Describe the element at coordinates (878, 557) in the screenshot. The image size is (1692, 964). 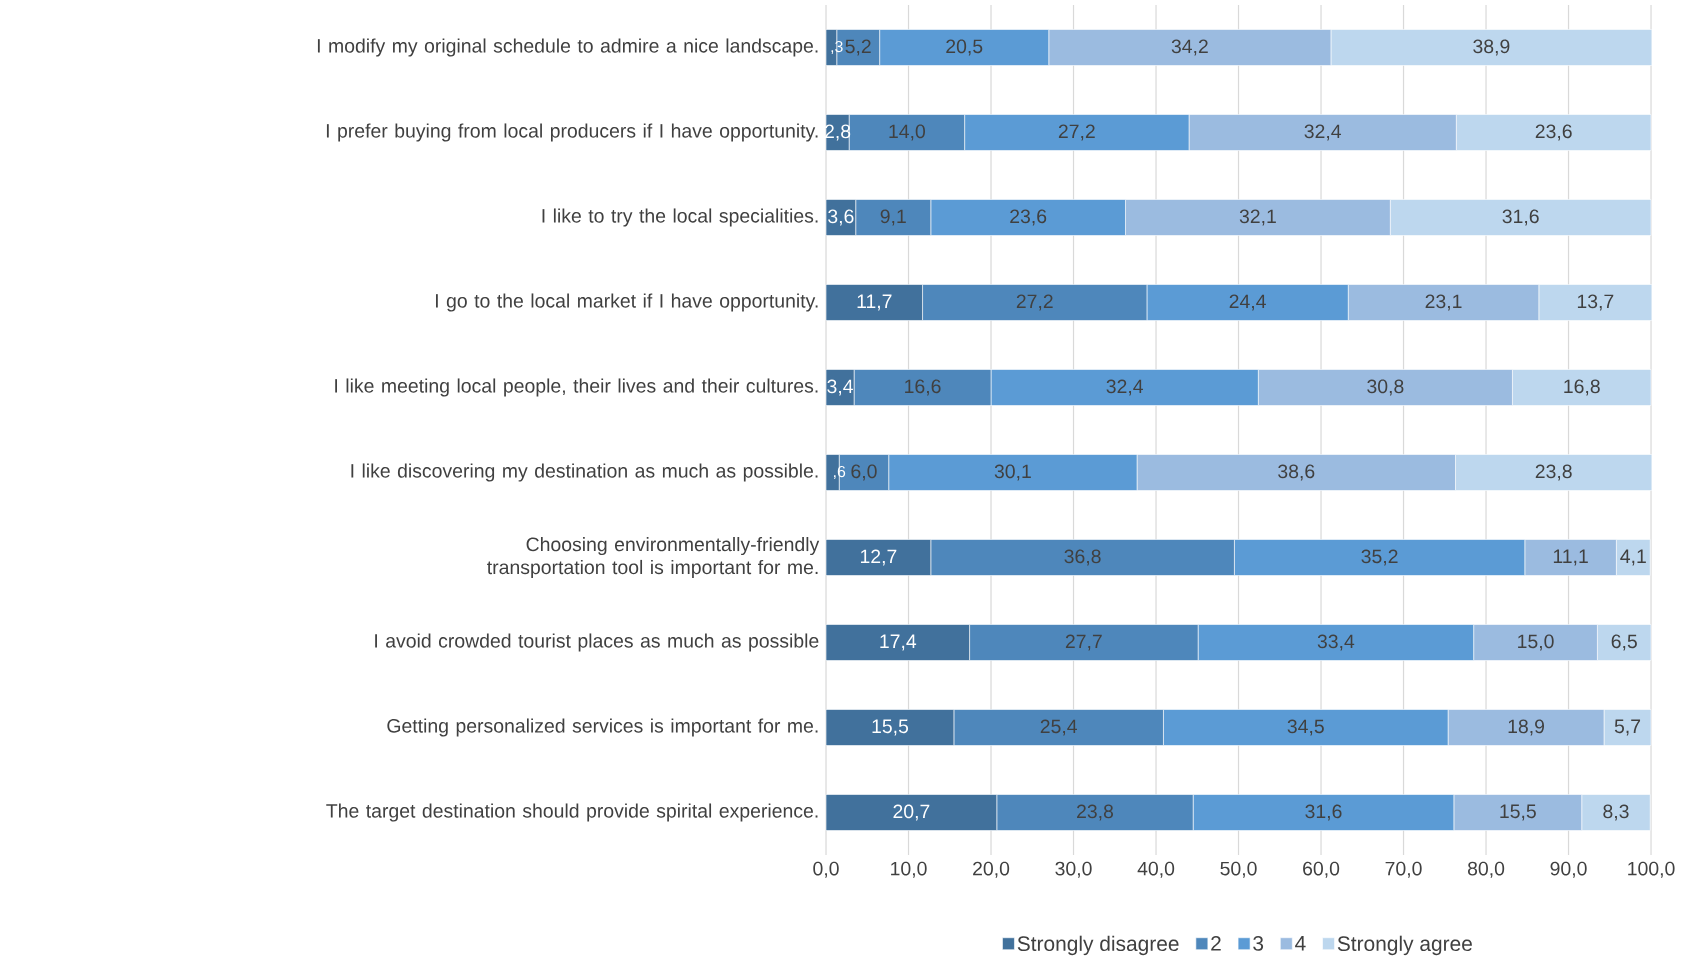
I see `data-label: 12,7` at that location.